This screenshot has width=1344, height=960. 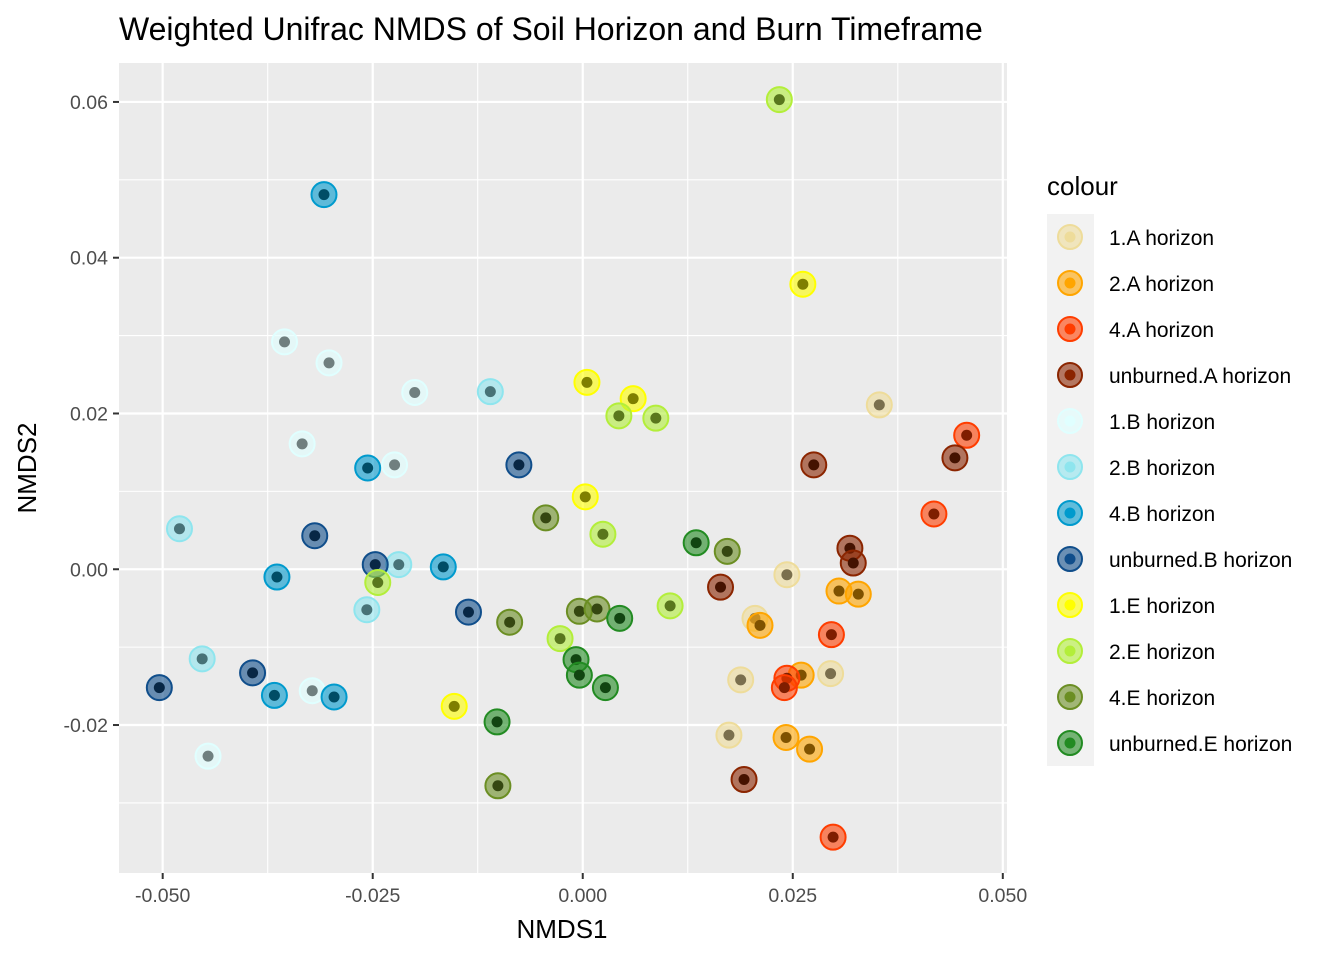 What do you see at coordinates (792, 896) in the screenshot?
I see `x-tick-label: 0.025` at bounding box center [792, 896].